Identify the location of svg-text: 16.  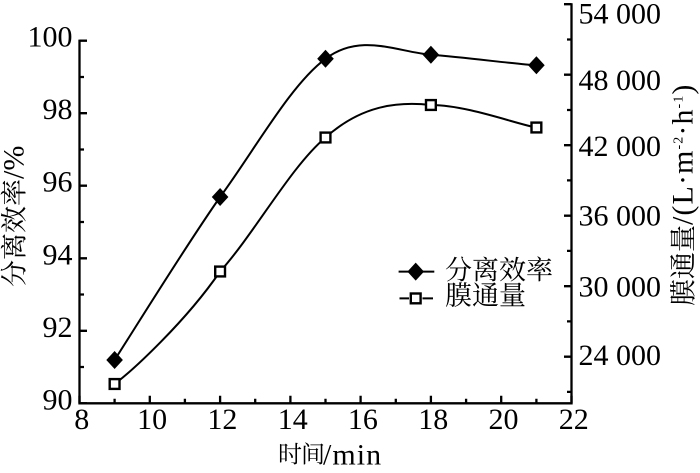
(363, 419).